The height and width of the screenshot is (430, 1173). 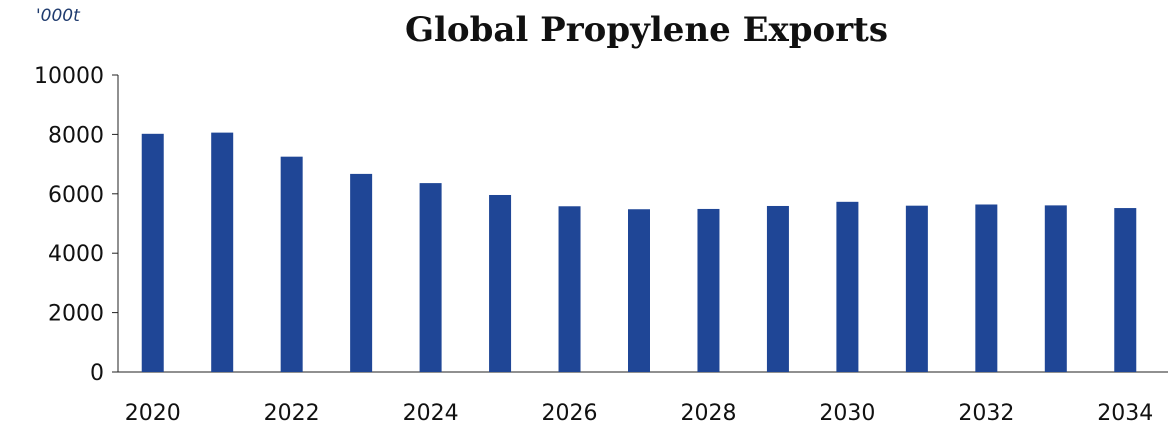 I want to click on bar-2023, so click(x=361, y=272).